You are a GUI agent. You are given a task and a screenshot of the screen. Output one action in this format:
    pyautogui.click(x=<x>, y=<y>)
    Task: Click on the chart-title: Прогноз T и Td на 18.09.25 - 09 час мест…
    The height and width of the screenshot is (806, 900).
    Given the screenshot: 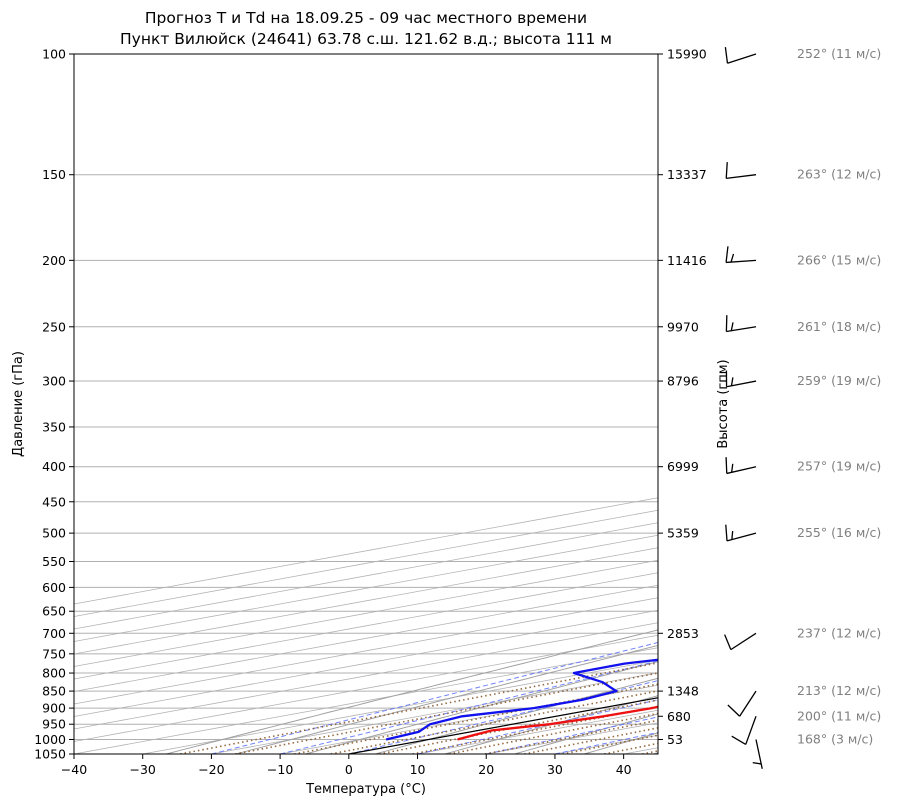 What is the action you would take?
    pyautogui.click(x=366, y=29)
    